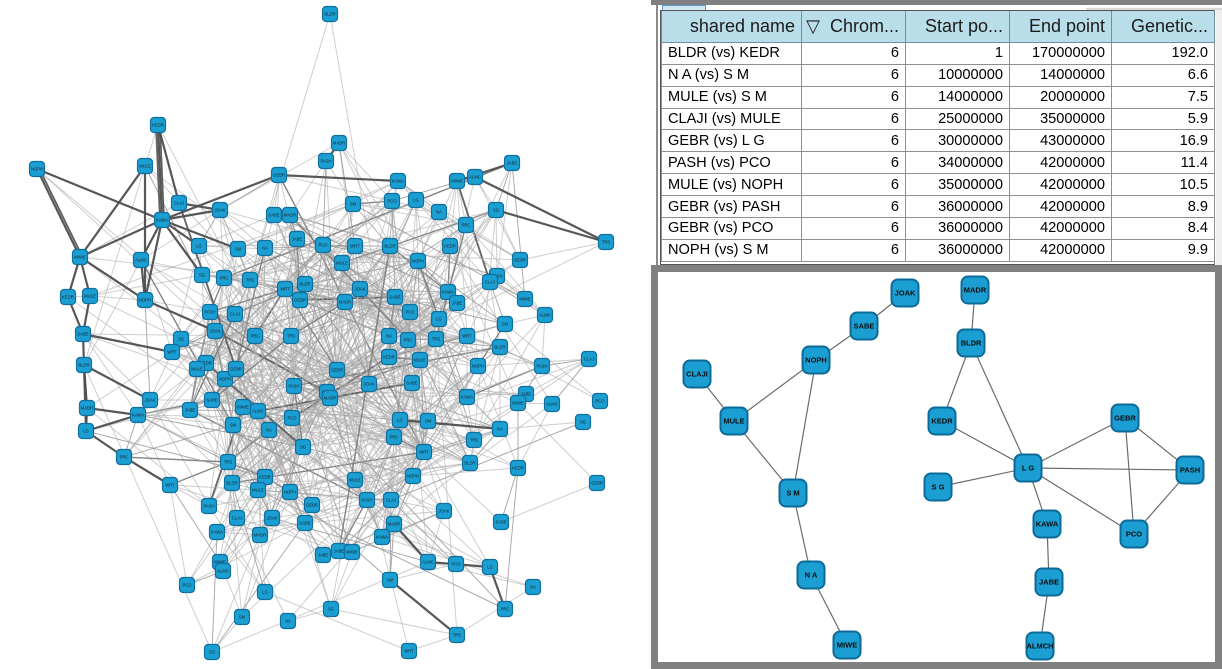 Image resolution: width=1222 pixels, height=669 pixels. I want to click on svg-text: N A, so click(811, 575).